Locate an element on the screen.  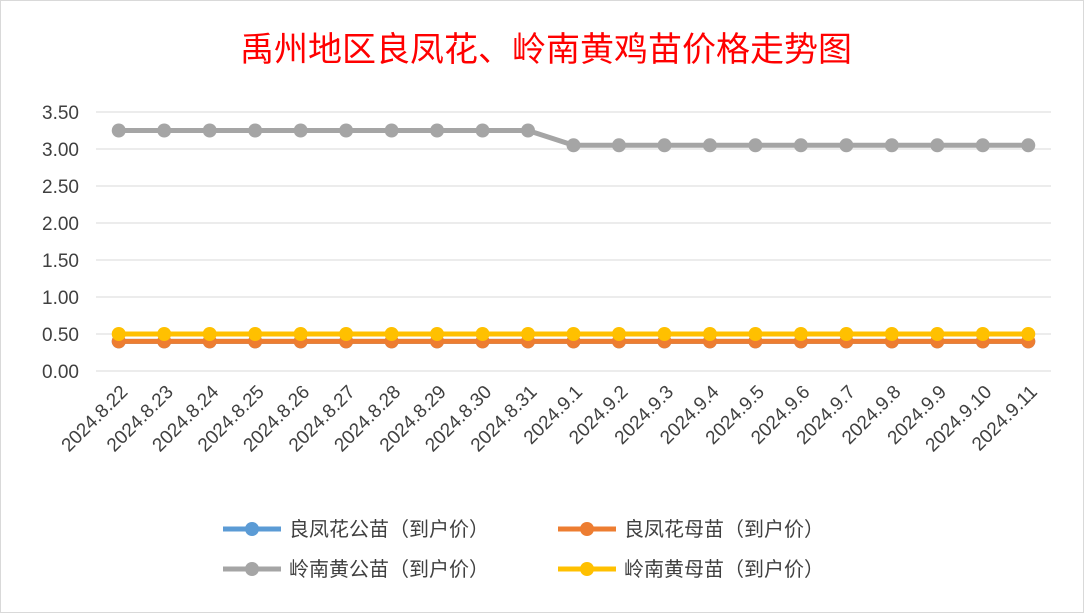
y-tick-label: 1.50 is located at coordinates (60, 261).